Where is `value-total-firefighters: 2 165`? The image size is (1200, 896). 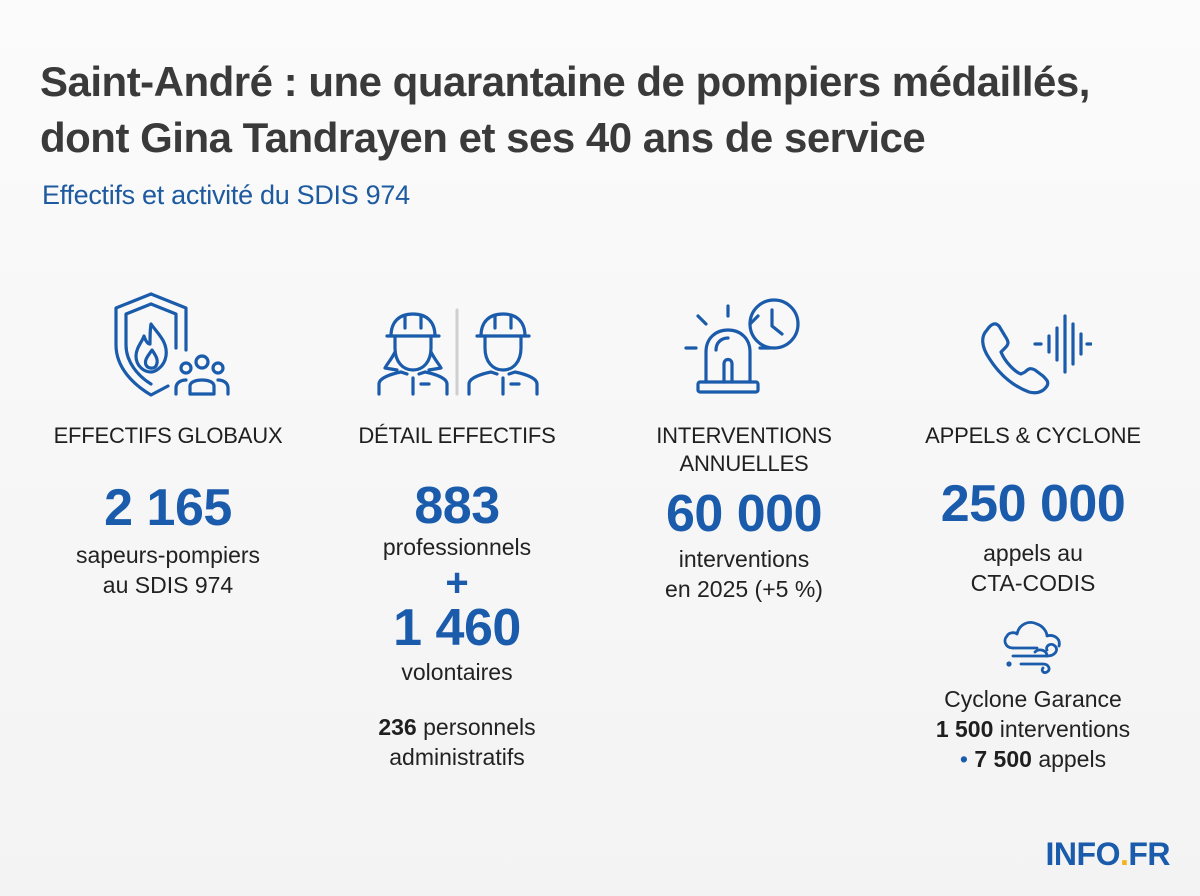
value-total-firefighters: 2 165 is located at coordinates (168, 508).